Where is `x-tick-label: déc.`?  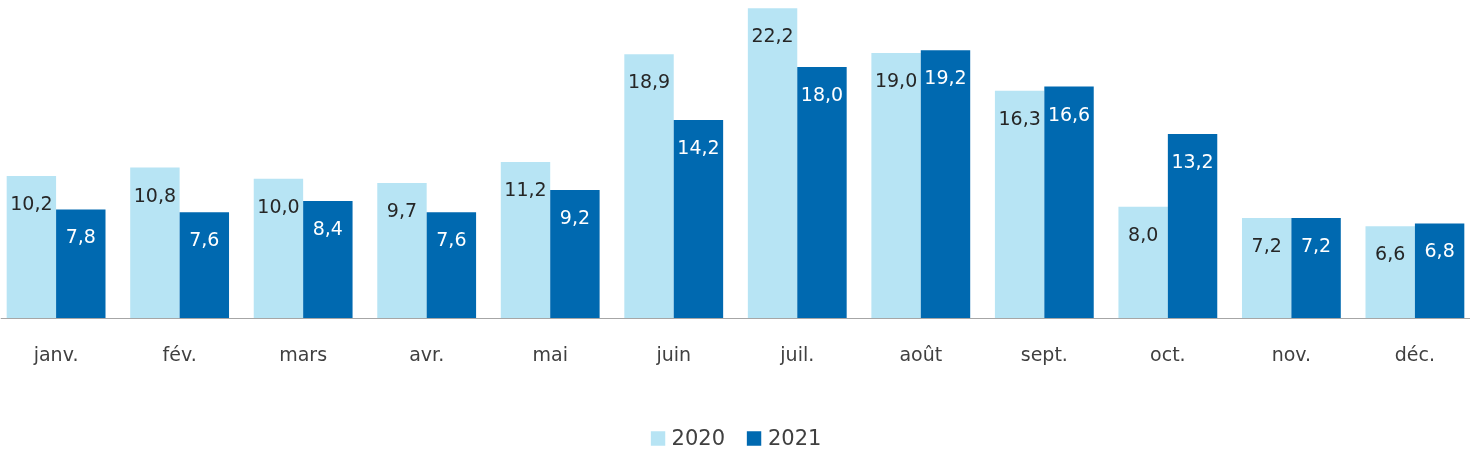
x-tick-label: déc. is located at coordinates (1415, 353).